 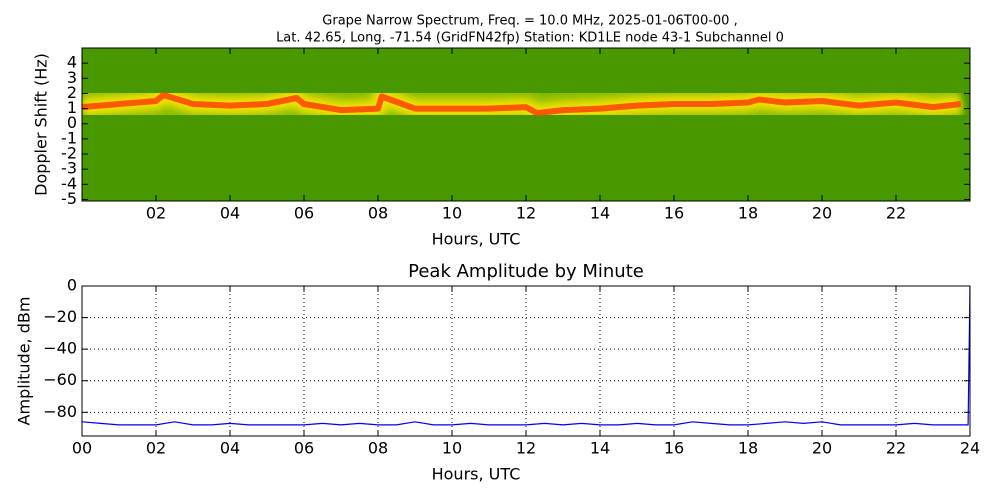 What do you see at coordinates (69, 137) in the screenshot?
I see `y-tick-label: -1` at bounding box center [69, 137].